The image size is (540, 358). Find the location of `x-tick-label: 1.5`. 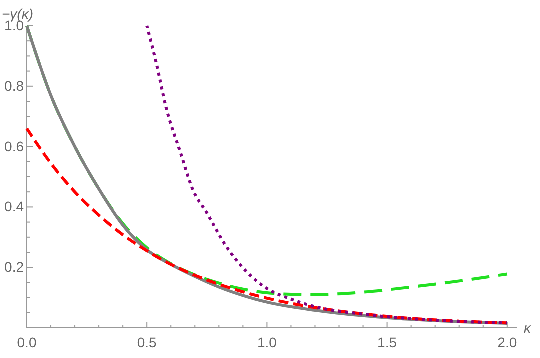

x-tick-label: 1.5 is located at coordinates (388, 342).